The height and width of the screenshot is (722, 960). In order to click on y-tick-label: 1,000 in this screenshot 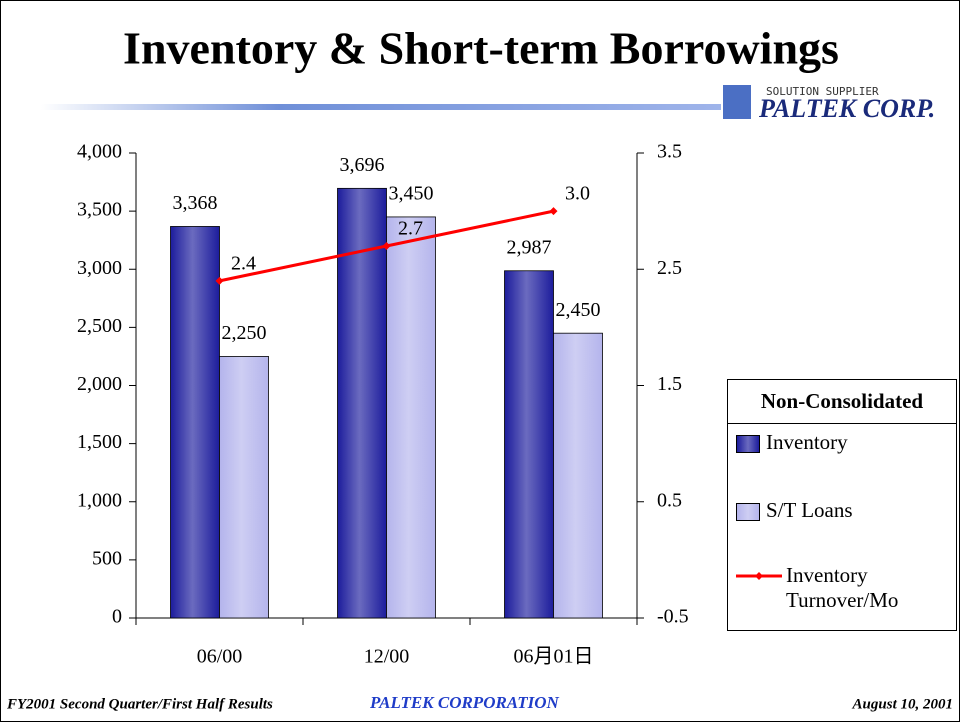, I will do `click(99, 500)`.